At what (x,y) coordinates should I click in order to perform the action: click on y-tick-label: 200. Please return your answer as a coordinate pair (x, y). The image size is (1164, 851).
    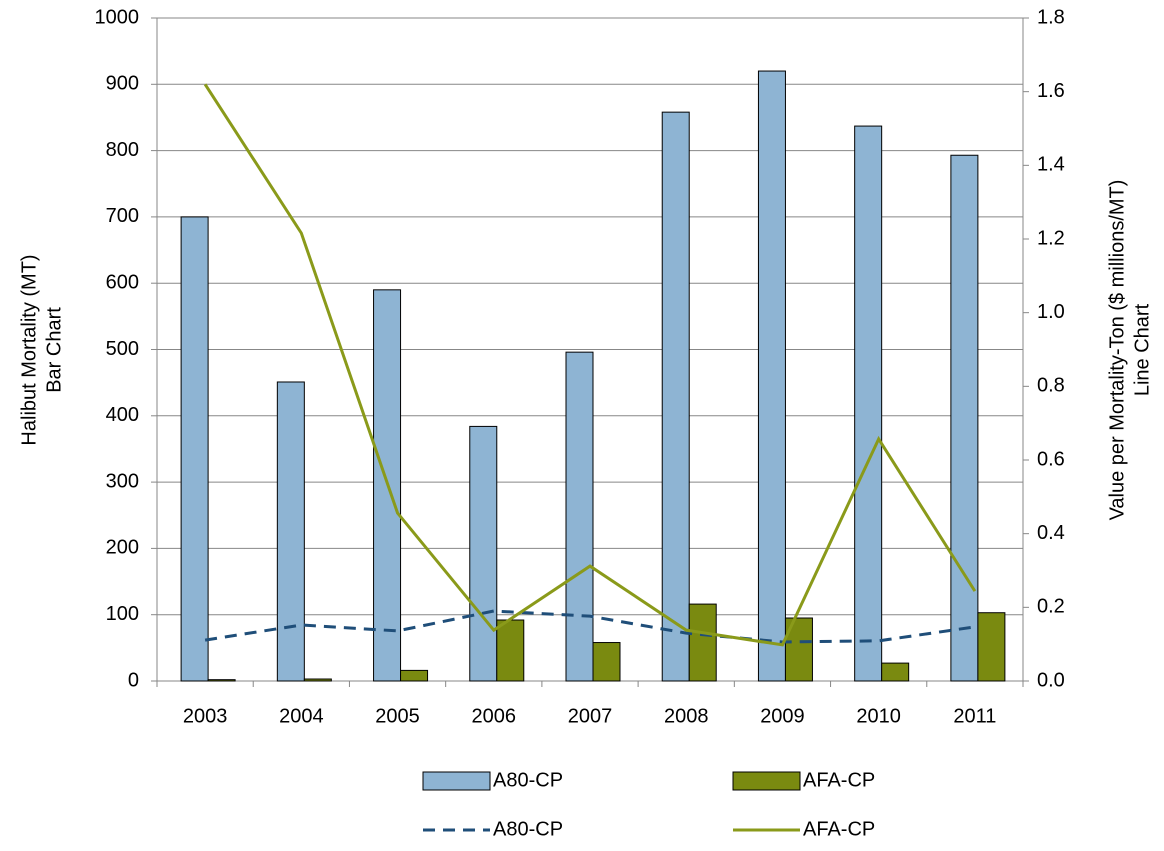
    Looking at the image, I should click on (122, 548).